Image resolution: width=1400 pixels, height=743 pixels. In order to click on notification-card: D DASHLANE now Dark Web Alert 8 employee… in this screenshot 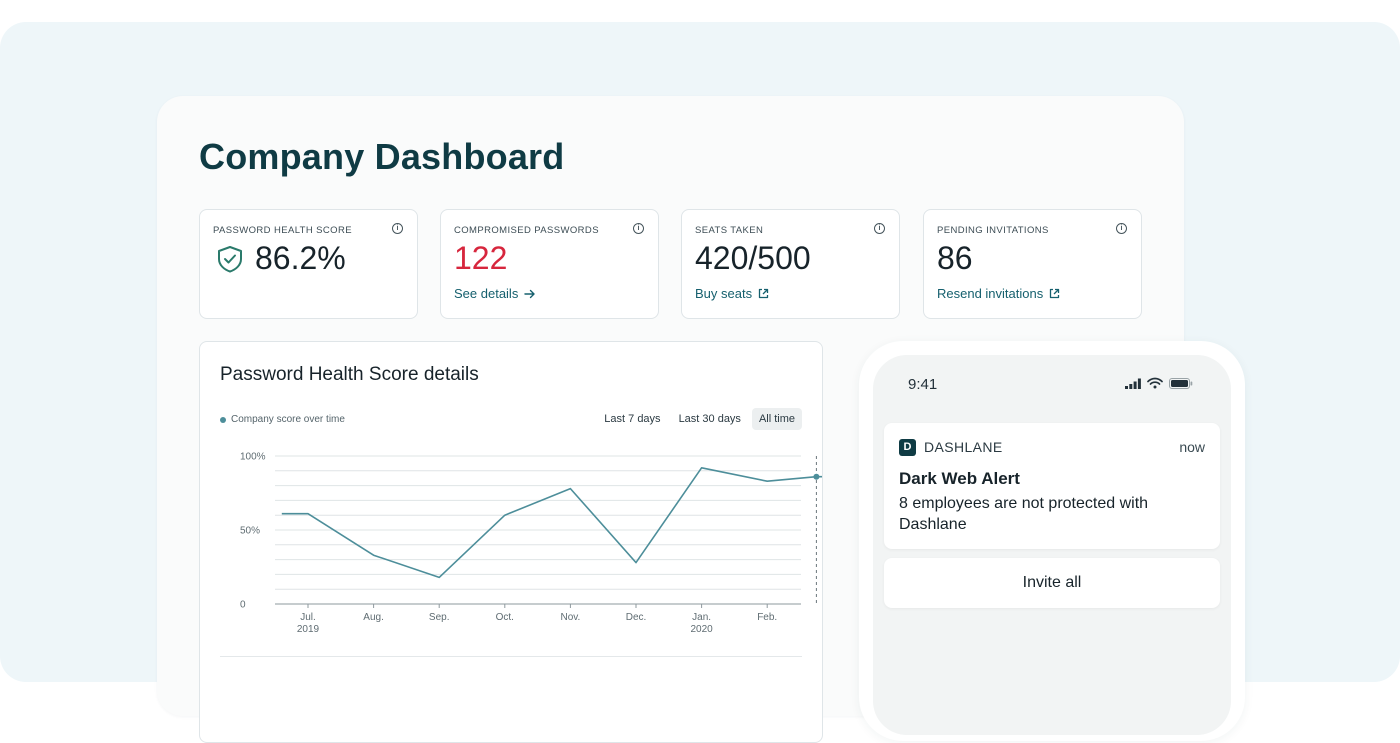, I will do `click(1052, 486)`.